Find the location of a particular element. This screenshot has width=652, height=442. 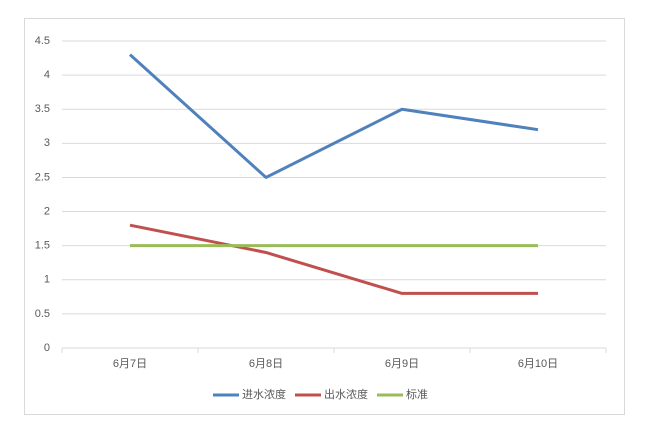

legend-label: 标准 is located at coordinates (417, 394).